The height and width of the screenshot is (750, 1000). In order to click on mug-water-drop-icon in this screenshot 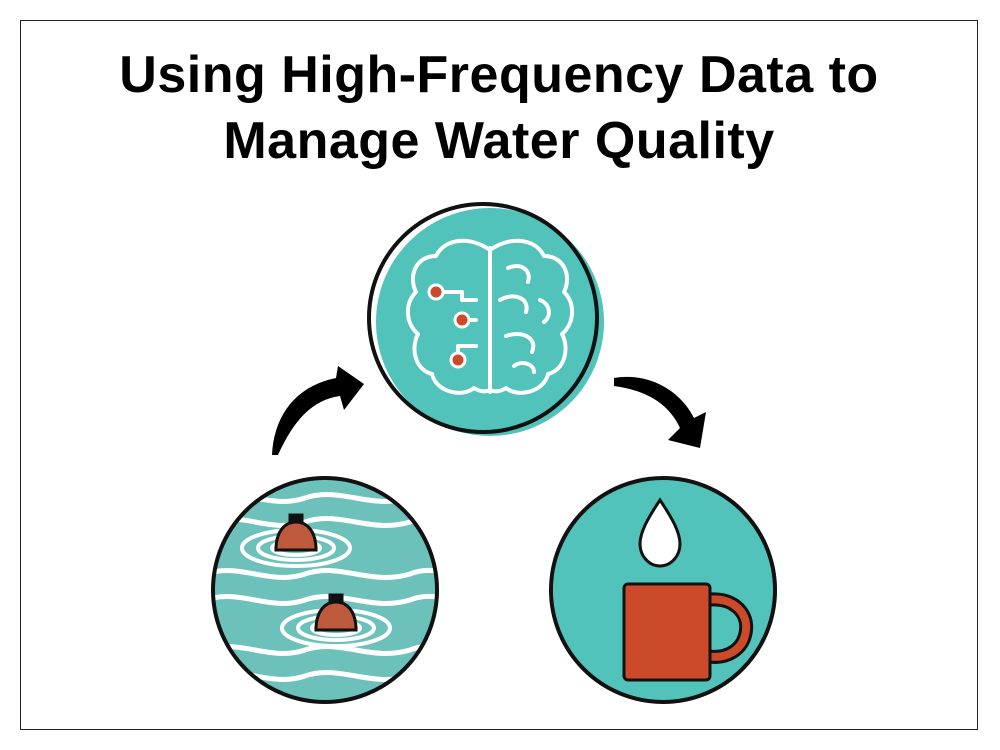, I will do `click(663, 590)`.